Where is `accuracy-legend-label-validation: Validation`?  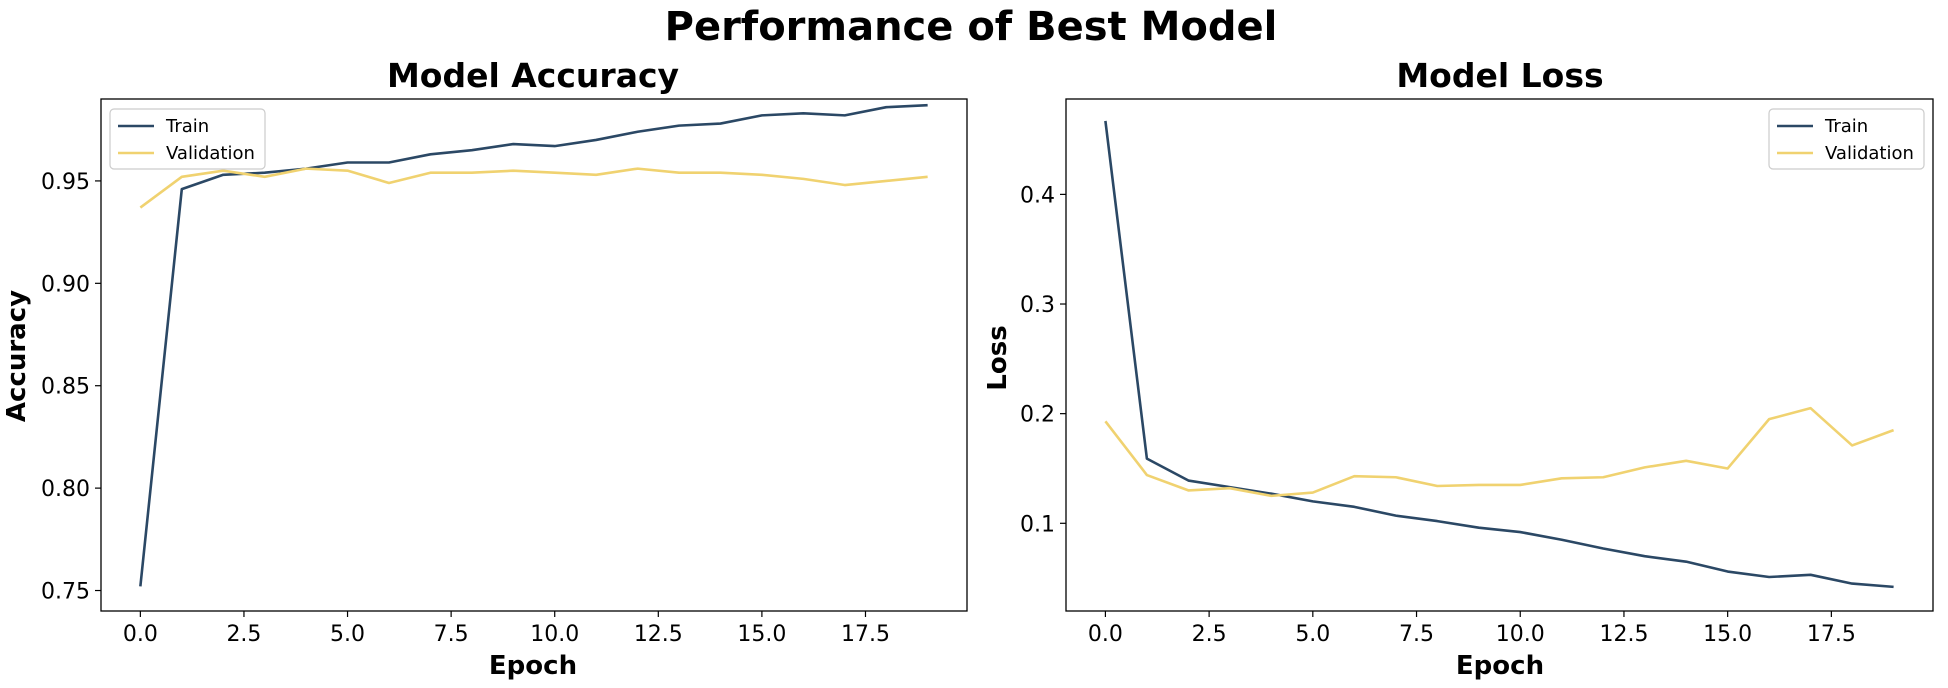
accuracy-legend-label-validation: Validation is located at coordinates (210, 153).